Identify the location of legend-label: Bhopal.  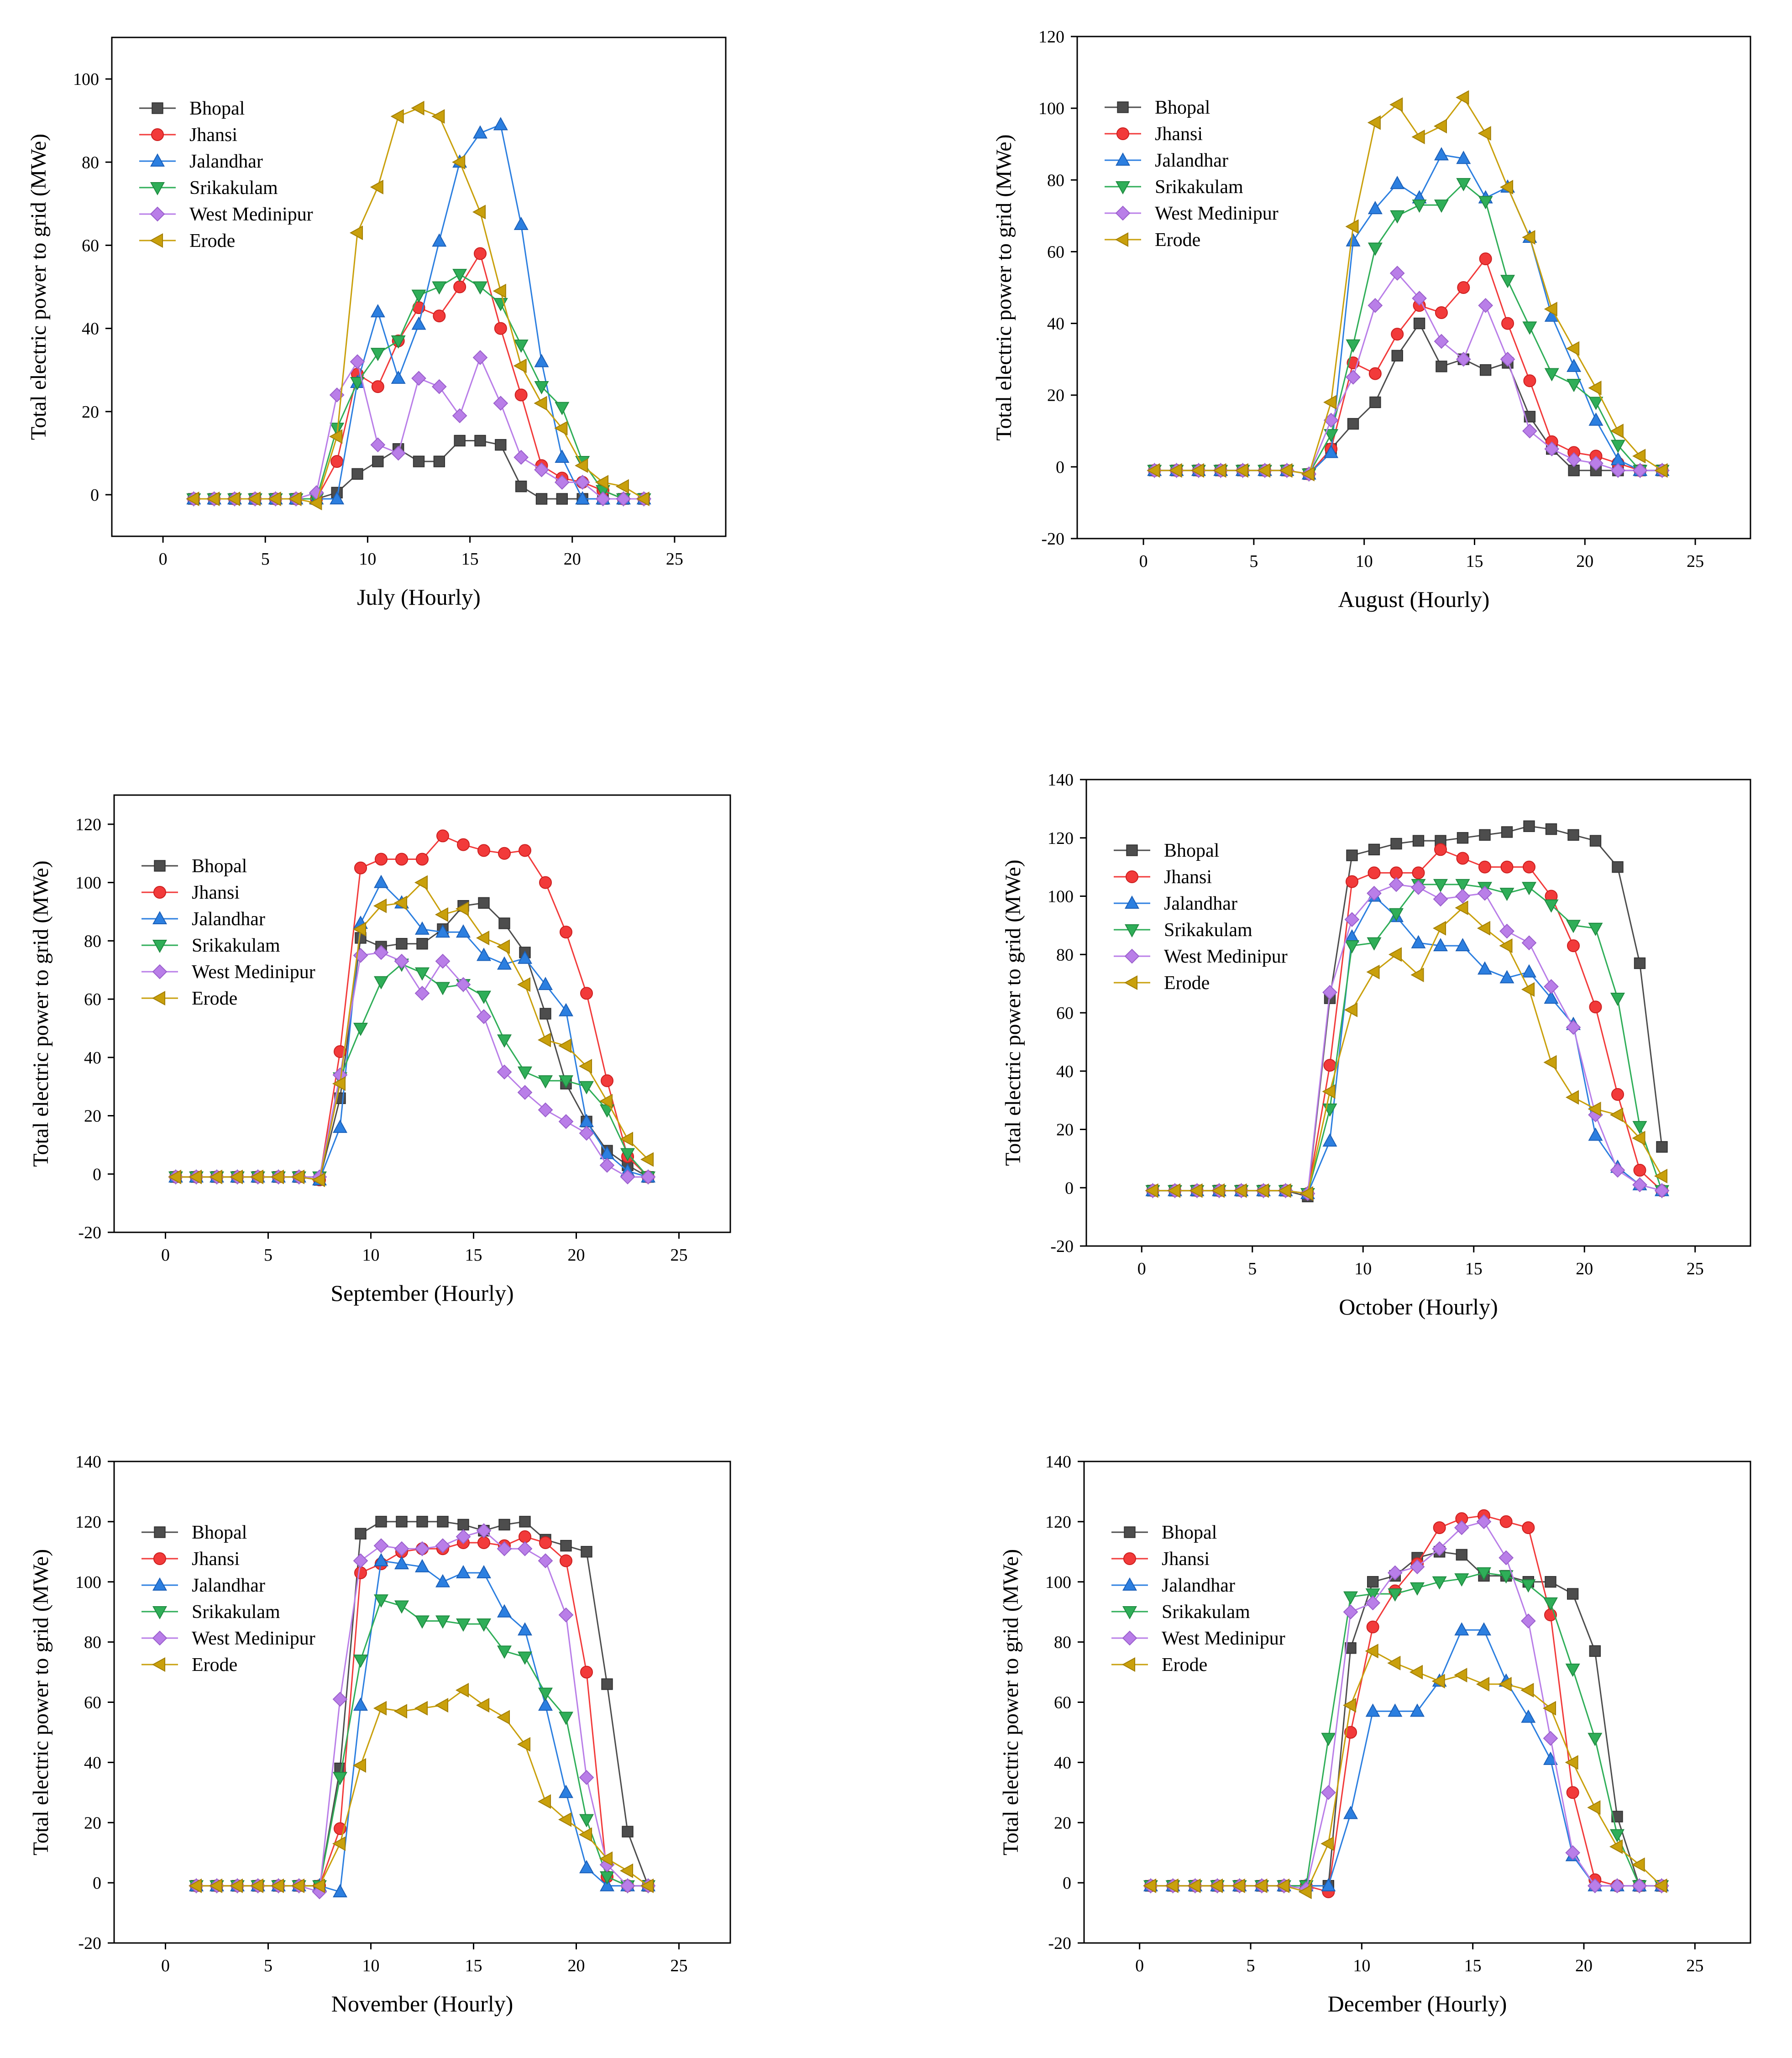
(217, 108).